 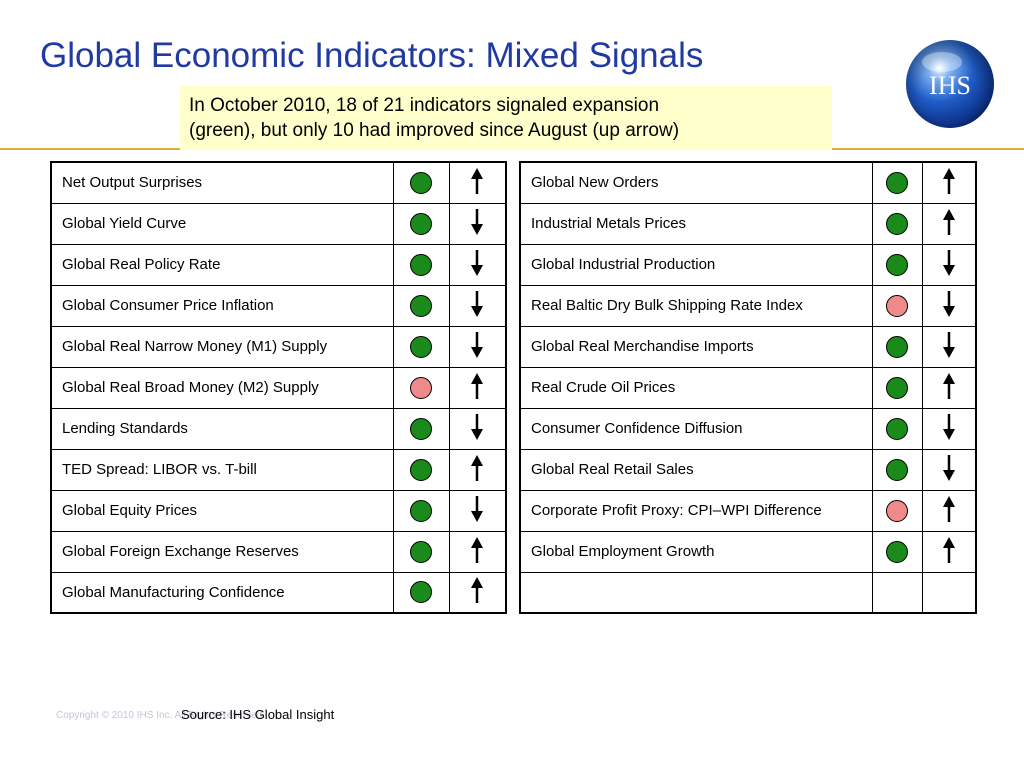 I want to click on indicator-row: Net Output Surprises, so click(x=278, y=182).